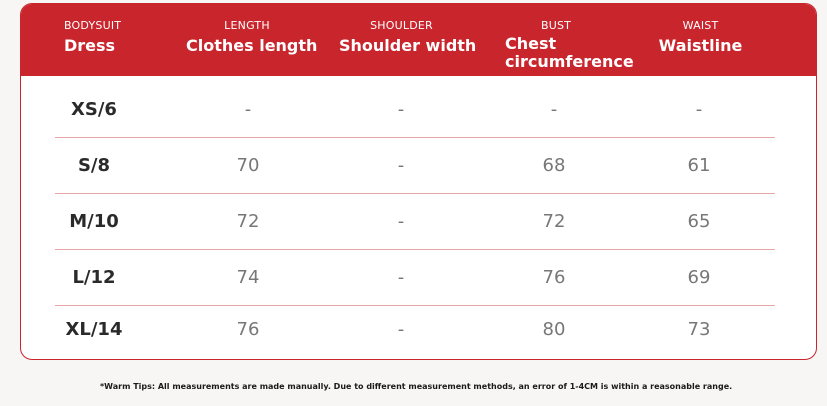 The height and width of the screenshot is (406, 827). I want to click on waist-cell: 69, so click(699, 277).